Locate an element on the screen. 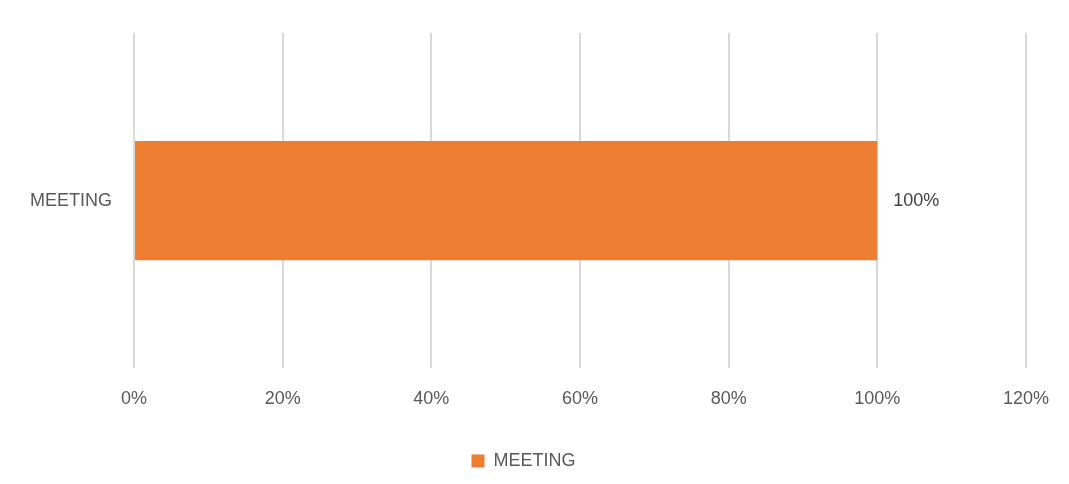 The height and width of the screenshot is (484, 1069). x-tick-label: 0% is located at coordinates (134, 398).